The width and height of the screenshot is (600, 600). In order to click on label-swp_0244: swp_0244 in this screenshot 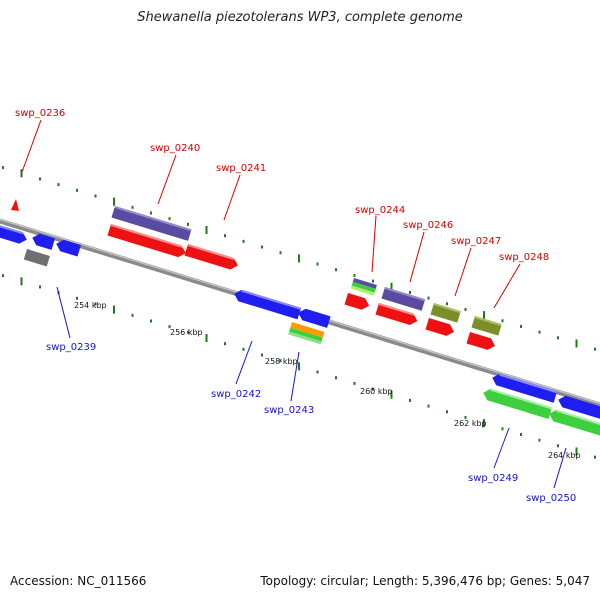, I will do `click(380, 210)`.